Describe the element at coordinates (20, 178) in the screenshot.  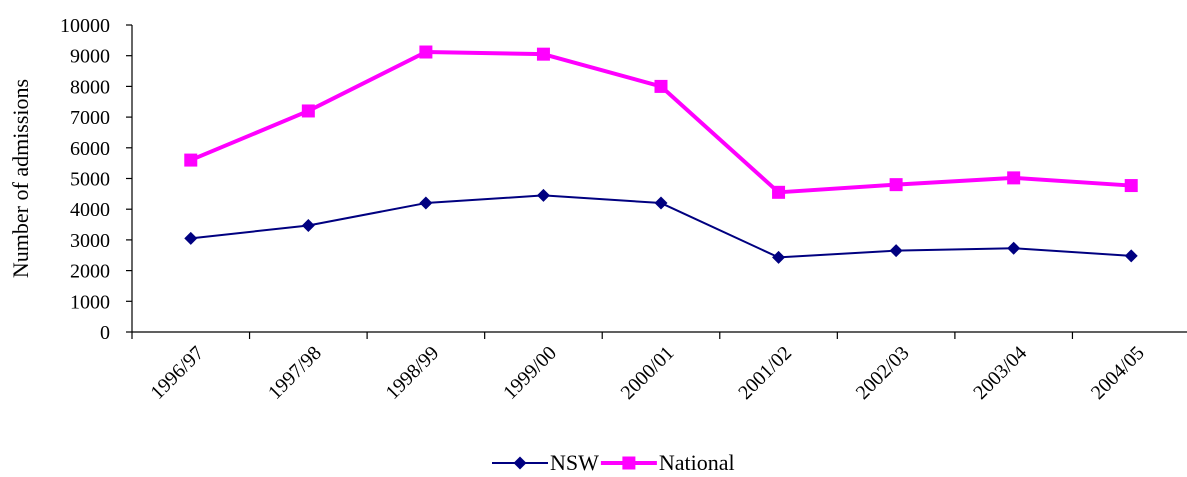
I see `y-axis-title: Number of admissions` at that location.